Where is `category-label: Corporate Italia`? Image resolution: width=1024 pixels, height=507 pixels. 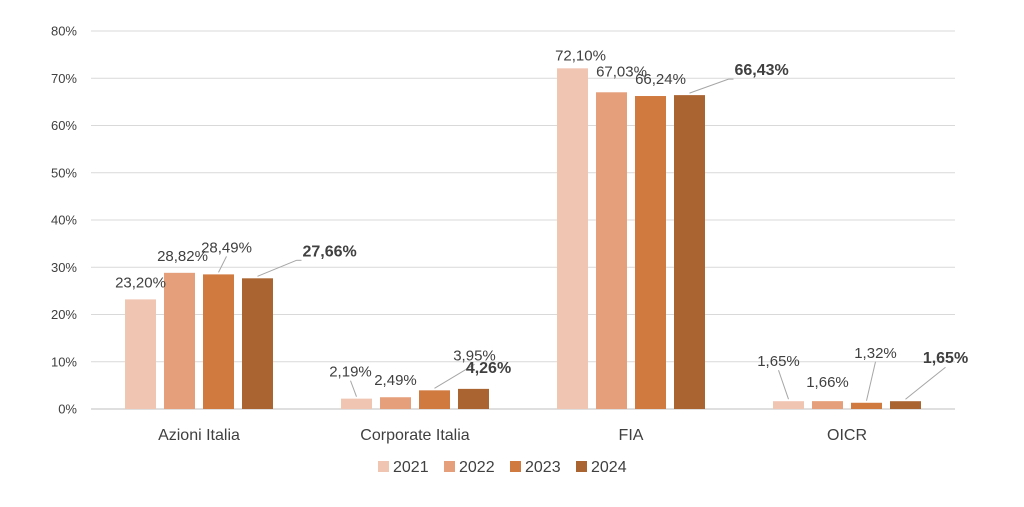
category-label: Corporate Italia is located at coordinates (414, 435).